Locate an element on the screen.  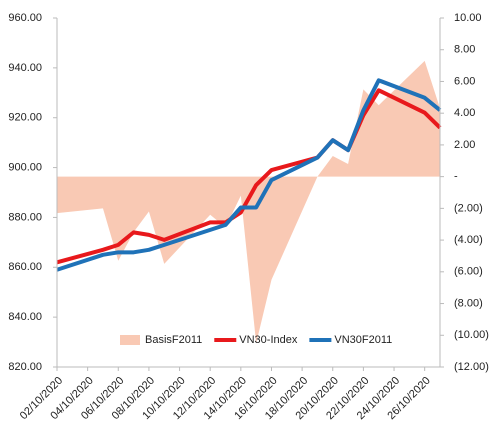
y2-tick-label: (12.00) is located at coordinates (471, 367).